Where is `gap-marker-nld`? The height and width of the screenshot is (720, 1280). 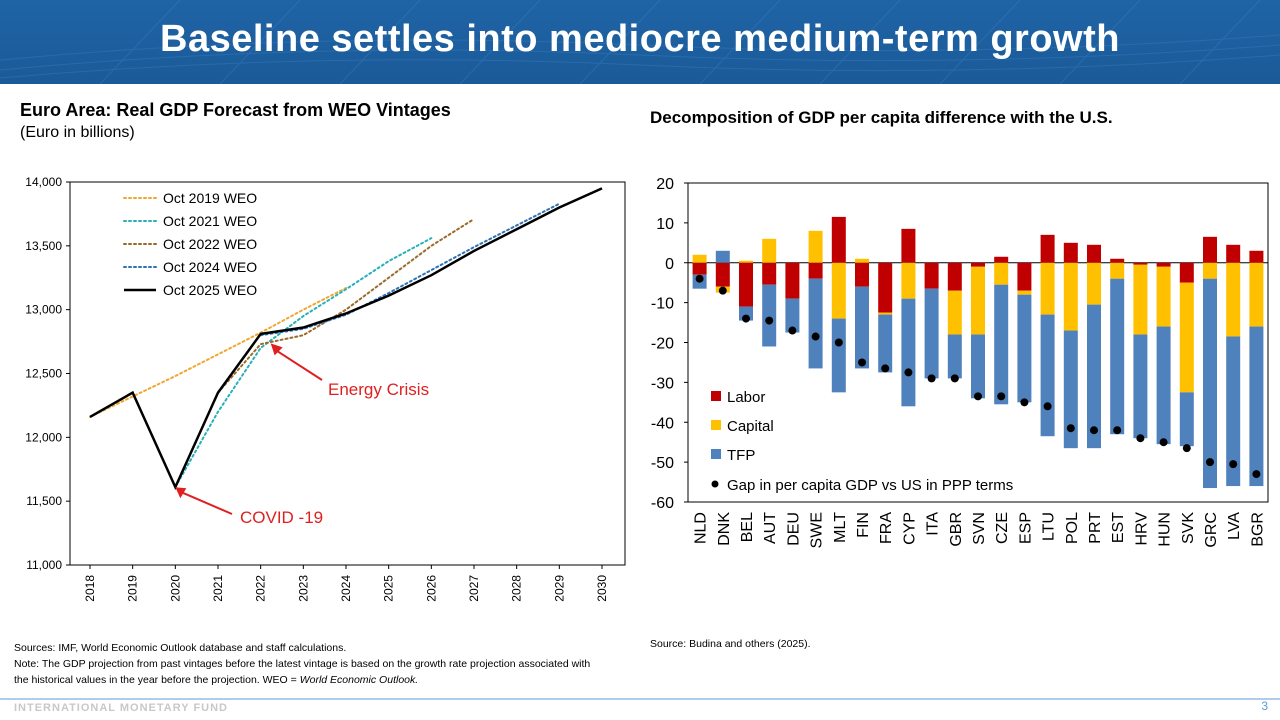
gap-marker-nld is located at coordinates (699, 278).